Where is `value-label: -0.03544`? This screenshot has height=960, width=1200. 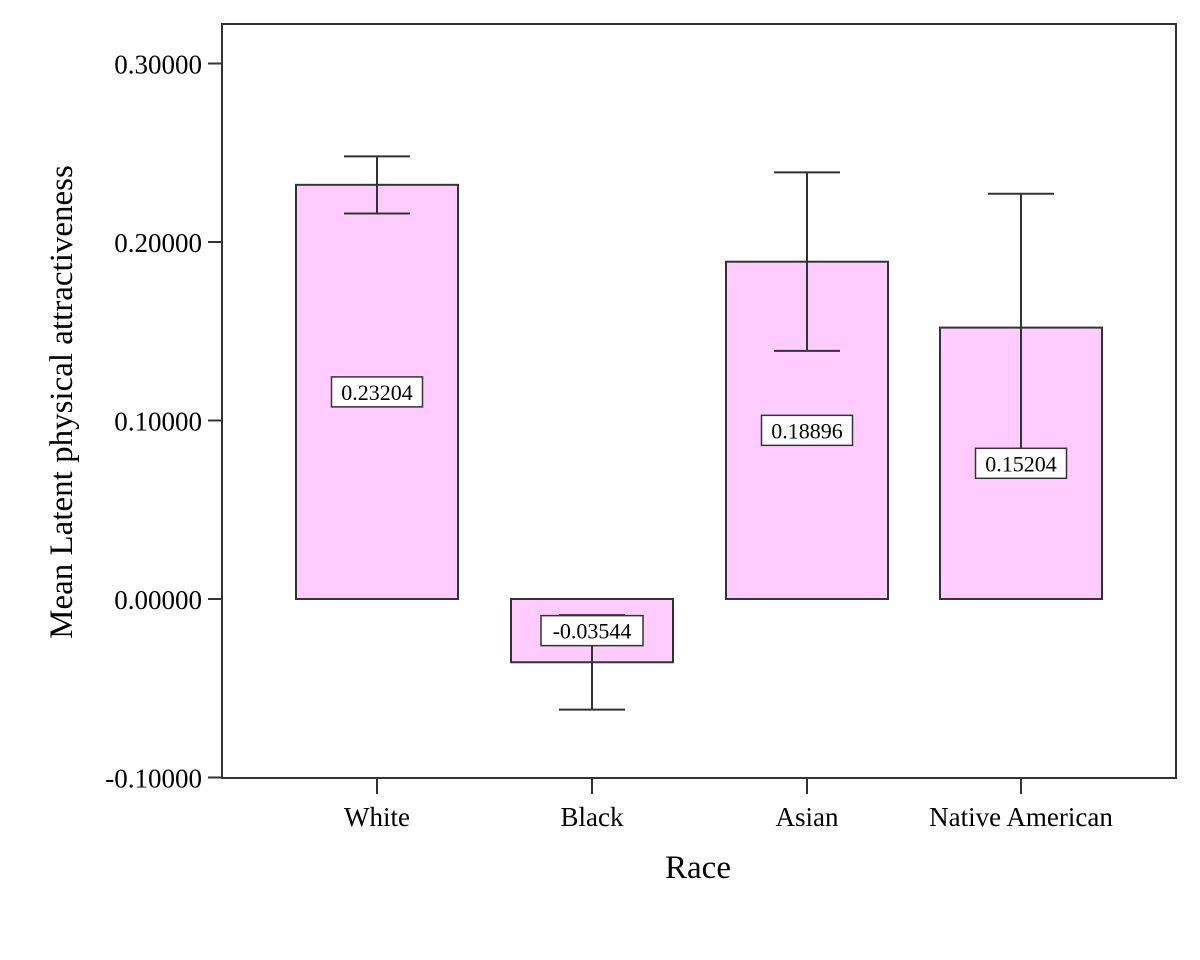 value-label: -0.03544 is located at coordinates (592, 631).